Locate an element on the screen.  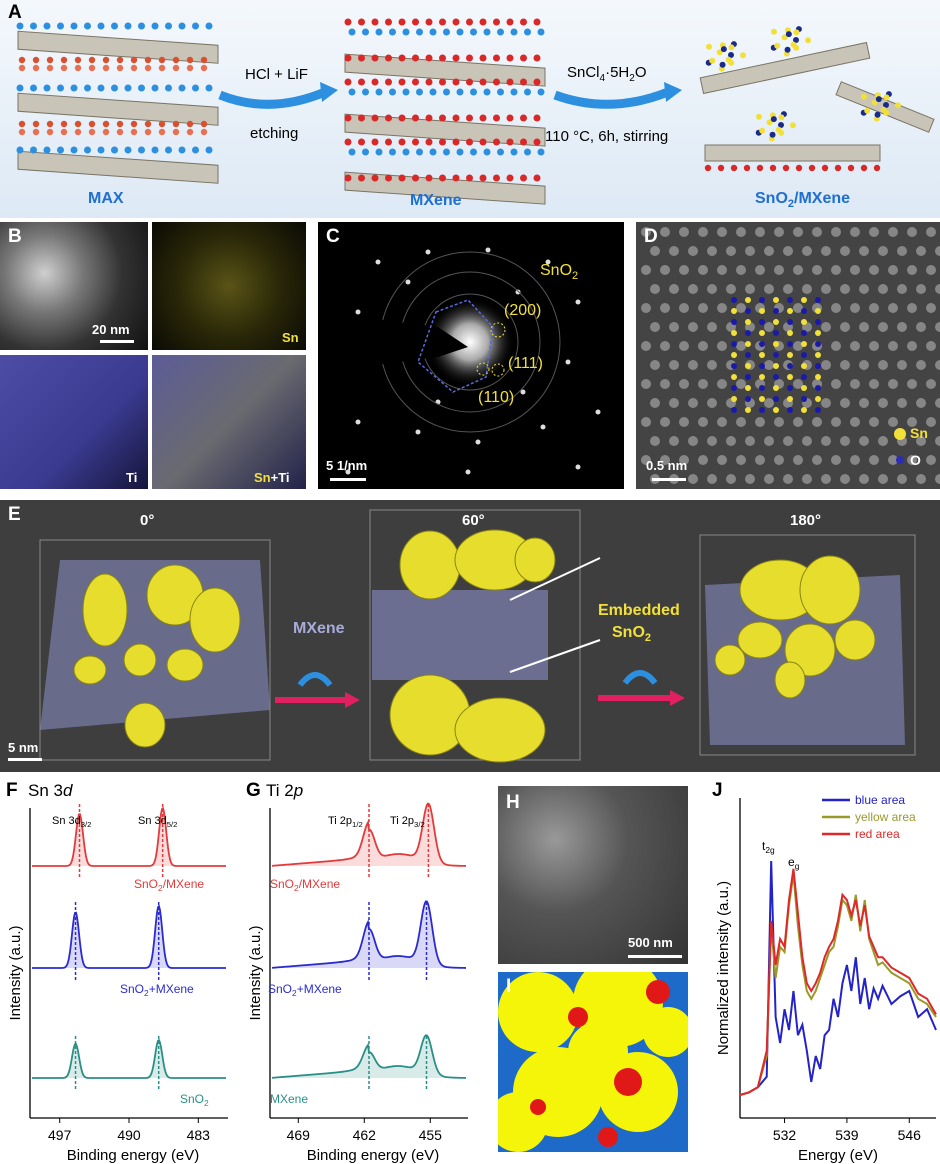
f-title: Sn 3d is located at coordinates (50, 791).